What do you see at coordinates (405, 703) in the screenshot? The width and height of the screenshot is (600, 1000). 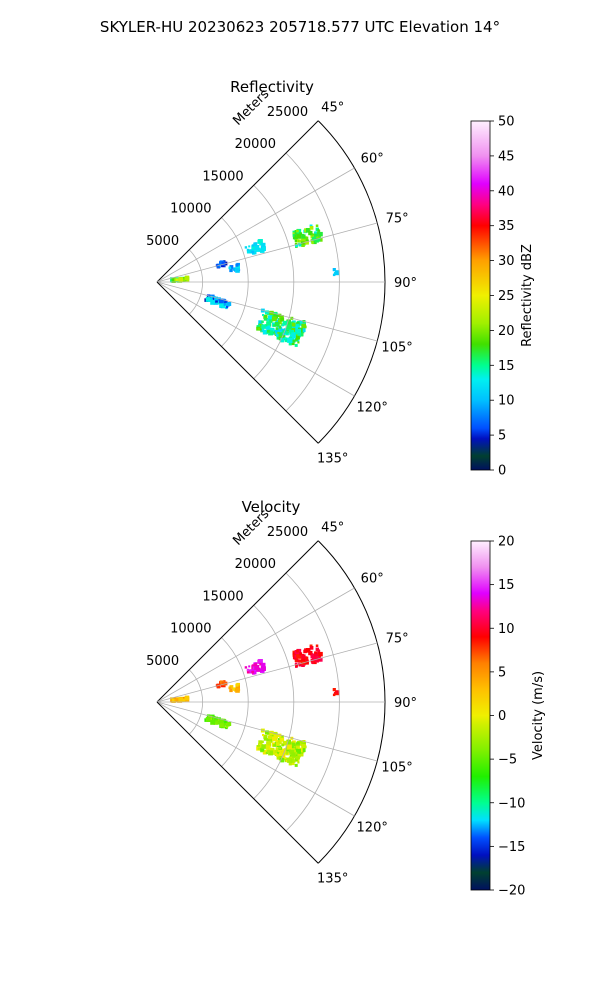 I see `angle-tick-label: 90°` at bounding box center [405, 703].